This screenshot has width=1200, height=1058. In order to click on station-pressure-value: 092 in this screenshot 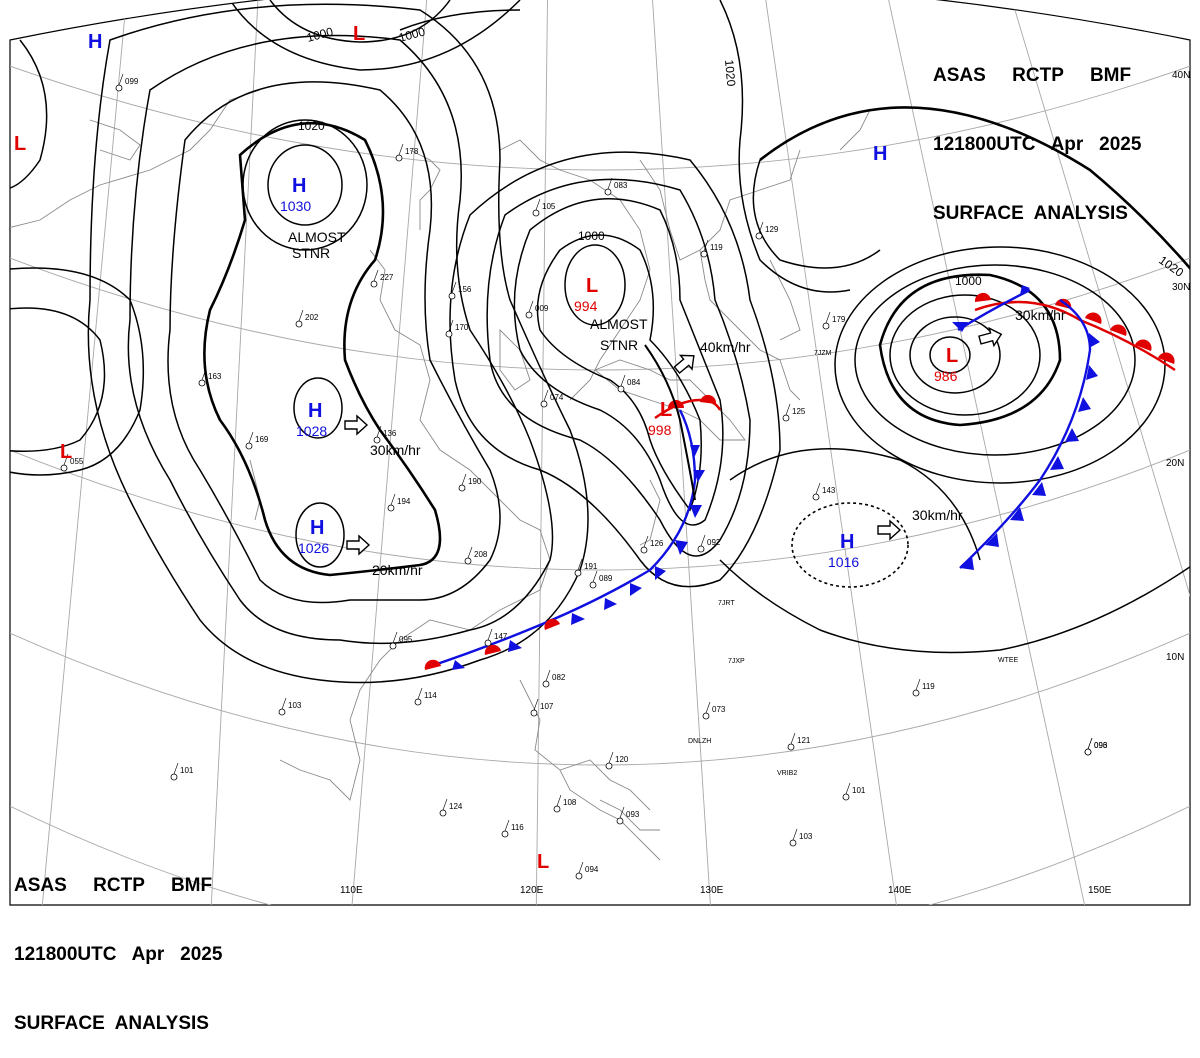, I will do `click(714, 542)`.